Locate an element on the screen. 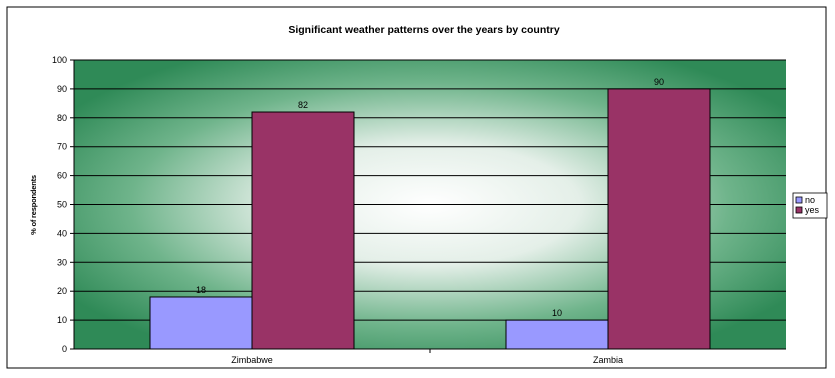  bar-yes-zambia is located at coordinates (659, 219).